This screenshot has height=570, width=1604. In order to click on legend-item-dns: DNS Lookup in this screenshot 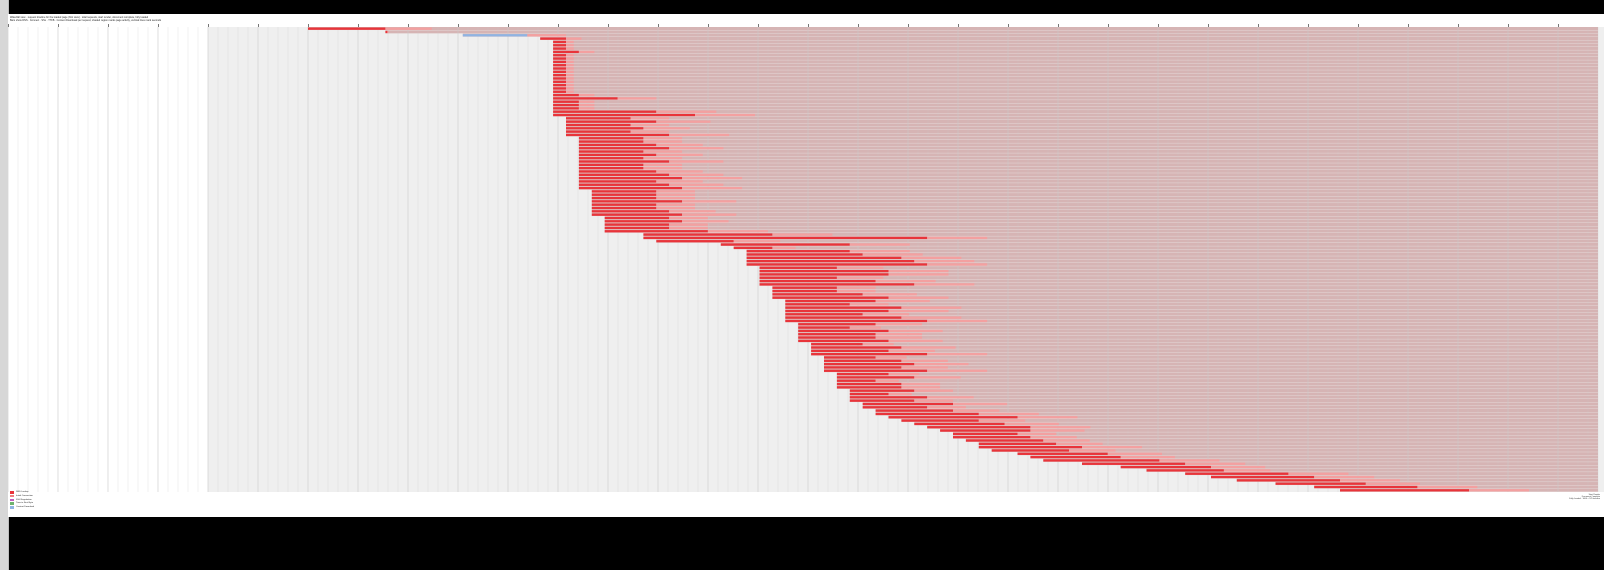, I will do `click(40, 492)`.